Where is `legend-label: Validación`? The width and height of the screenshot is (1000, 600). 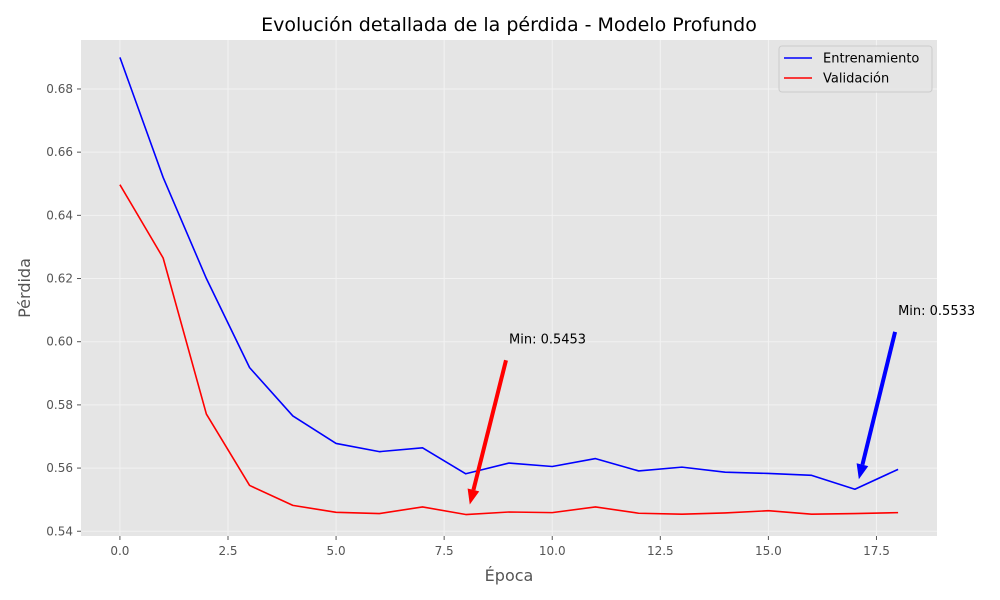
legend-label: Validación is located at coordinates (856, 79).